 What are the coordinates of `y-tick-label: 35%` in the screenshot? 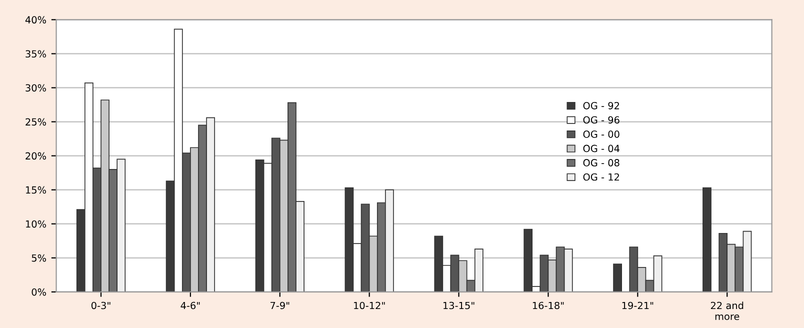 It's located at (36, 54).